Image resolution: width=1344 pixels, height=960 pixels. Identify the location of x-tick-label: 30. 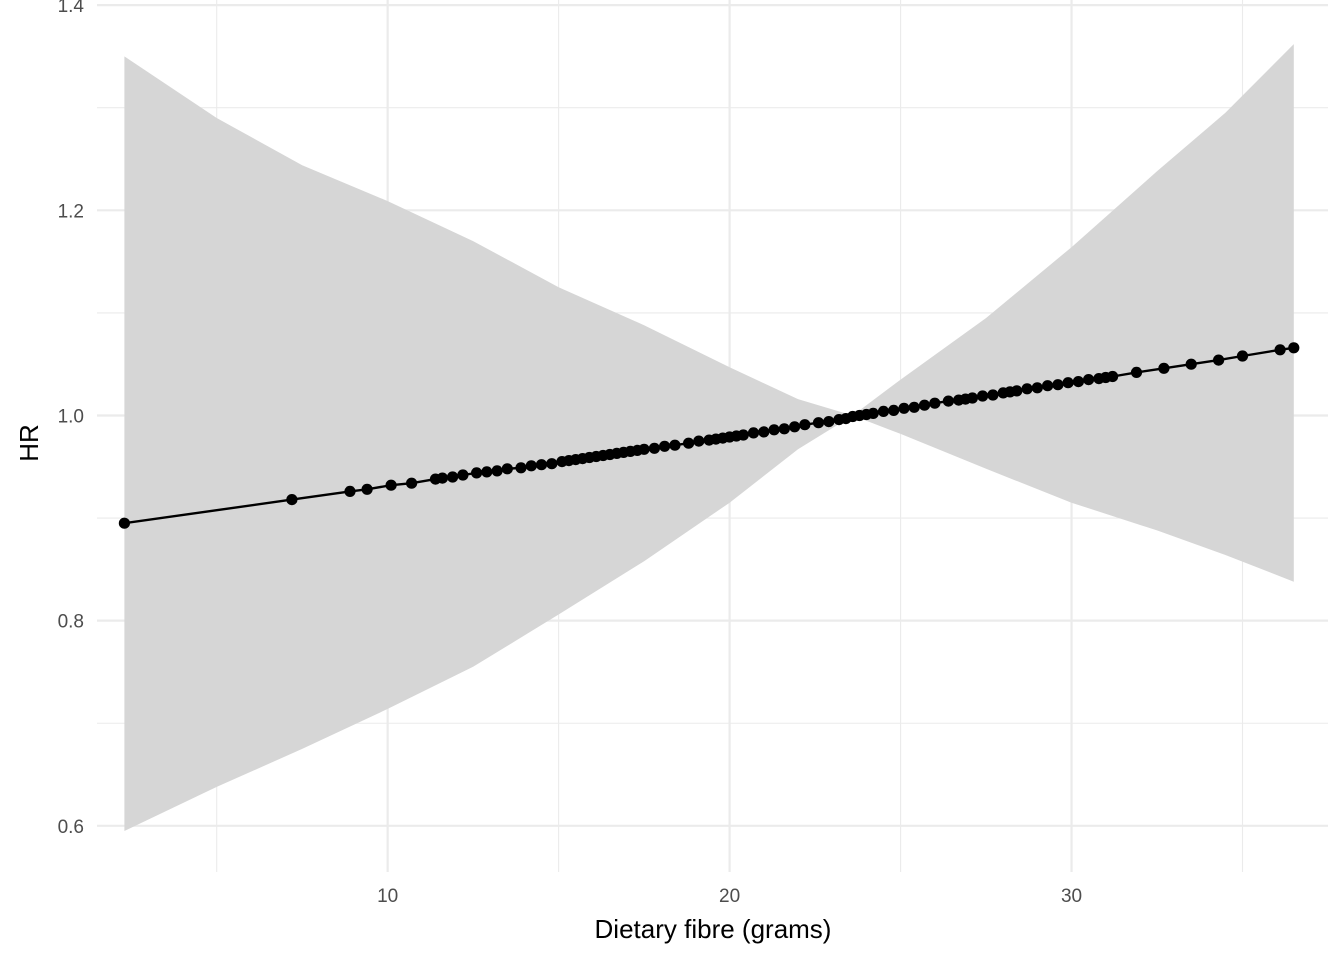
(1071, 896).